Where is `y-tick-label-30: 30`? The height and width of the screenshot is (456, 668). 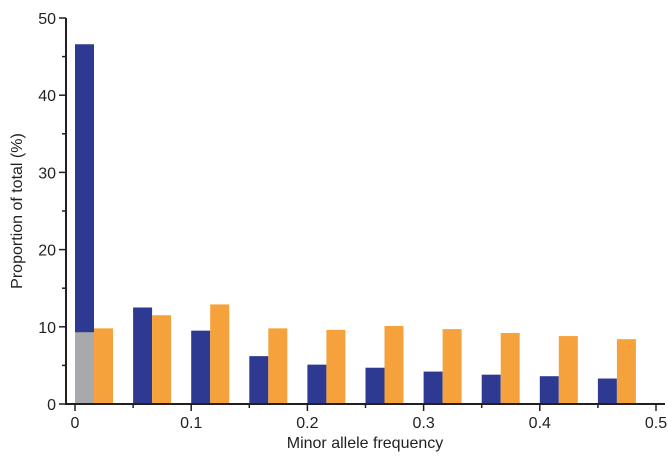 y-tick-label-30: 30 is located at coordinates (47, 173).